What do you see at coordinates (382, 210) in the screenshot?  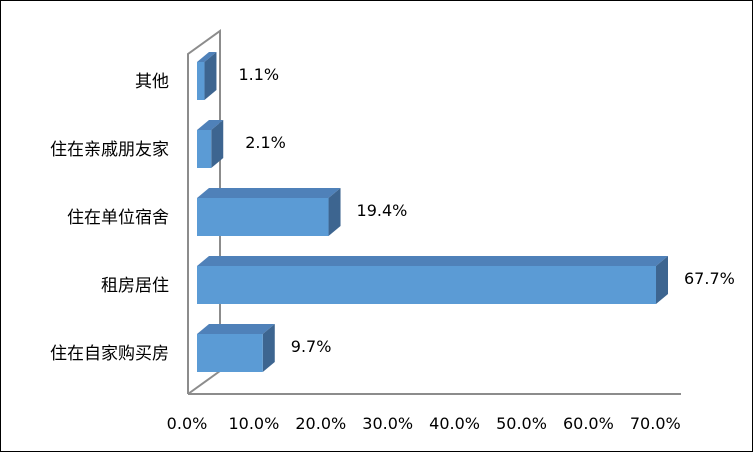 I see `data-label: 19.4%` at bounding box center [382, 210].